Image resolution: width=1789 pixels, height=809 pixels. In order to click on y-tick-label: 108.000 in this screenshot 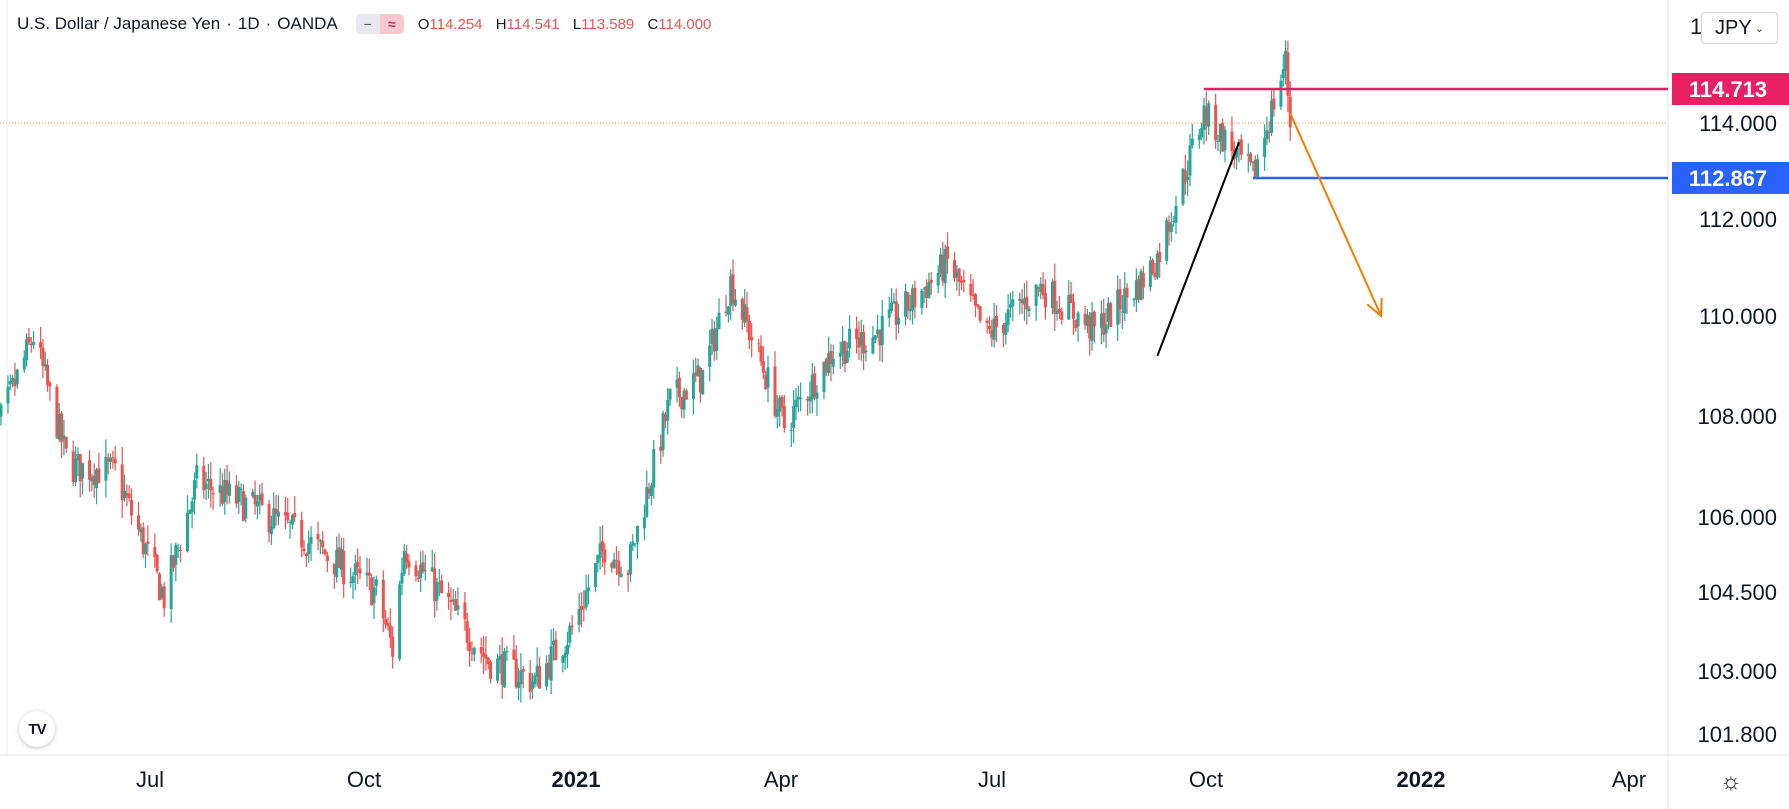, I will do `click(1737, 416)`.